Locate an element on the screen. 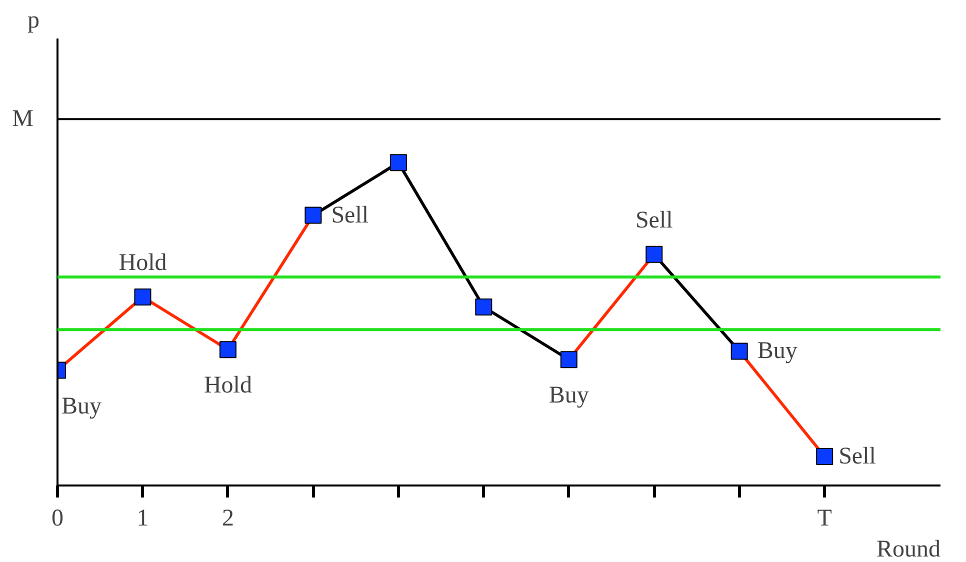 The height and width of the screenshot is (562, 966). x-axis-title: Round is located at coordinates (908, 549).